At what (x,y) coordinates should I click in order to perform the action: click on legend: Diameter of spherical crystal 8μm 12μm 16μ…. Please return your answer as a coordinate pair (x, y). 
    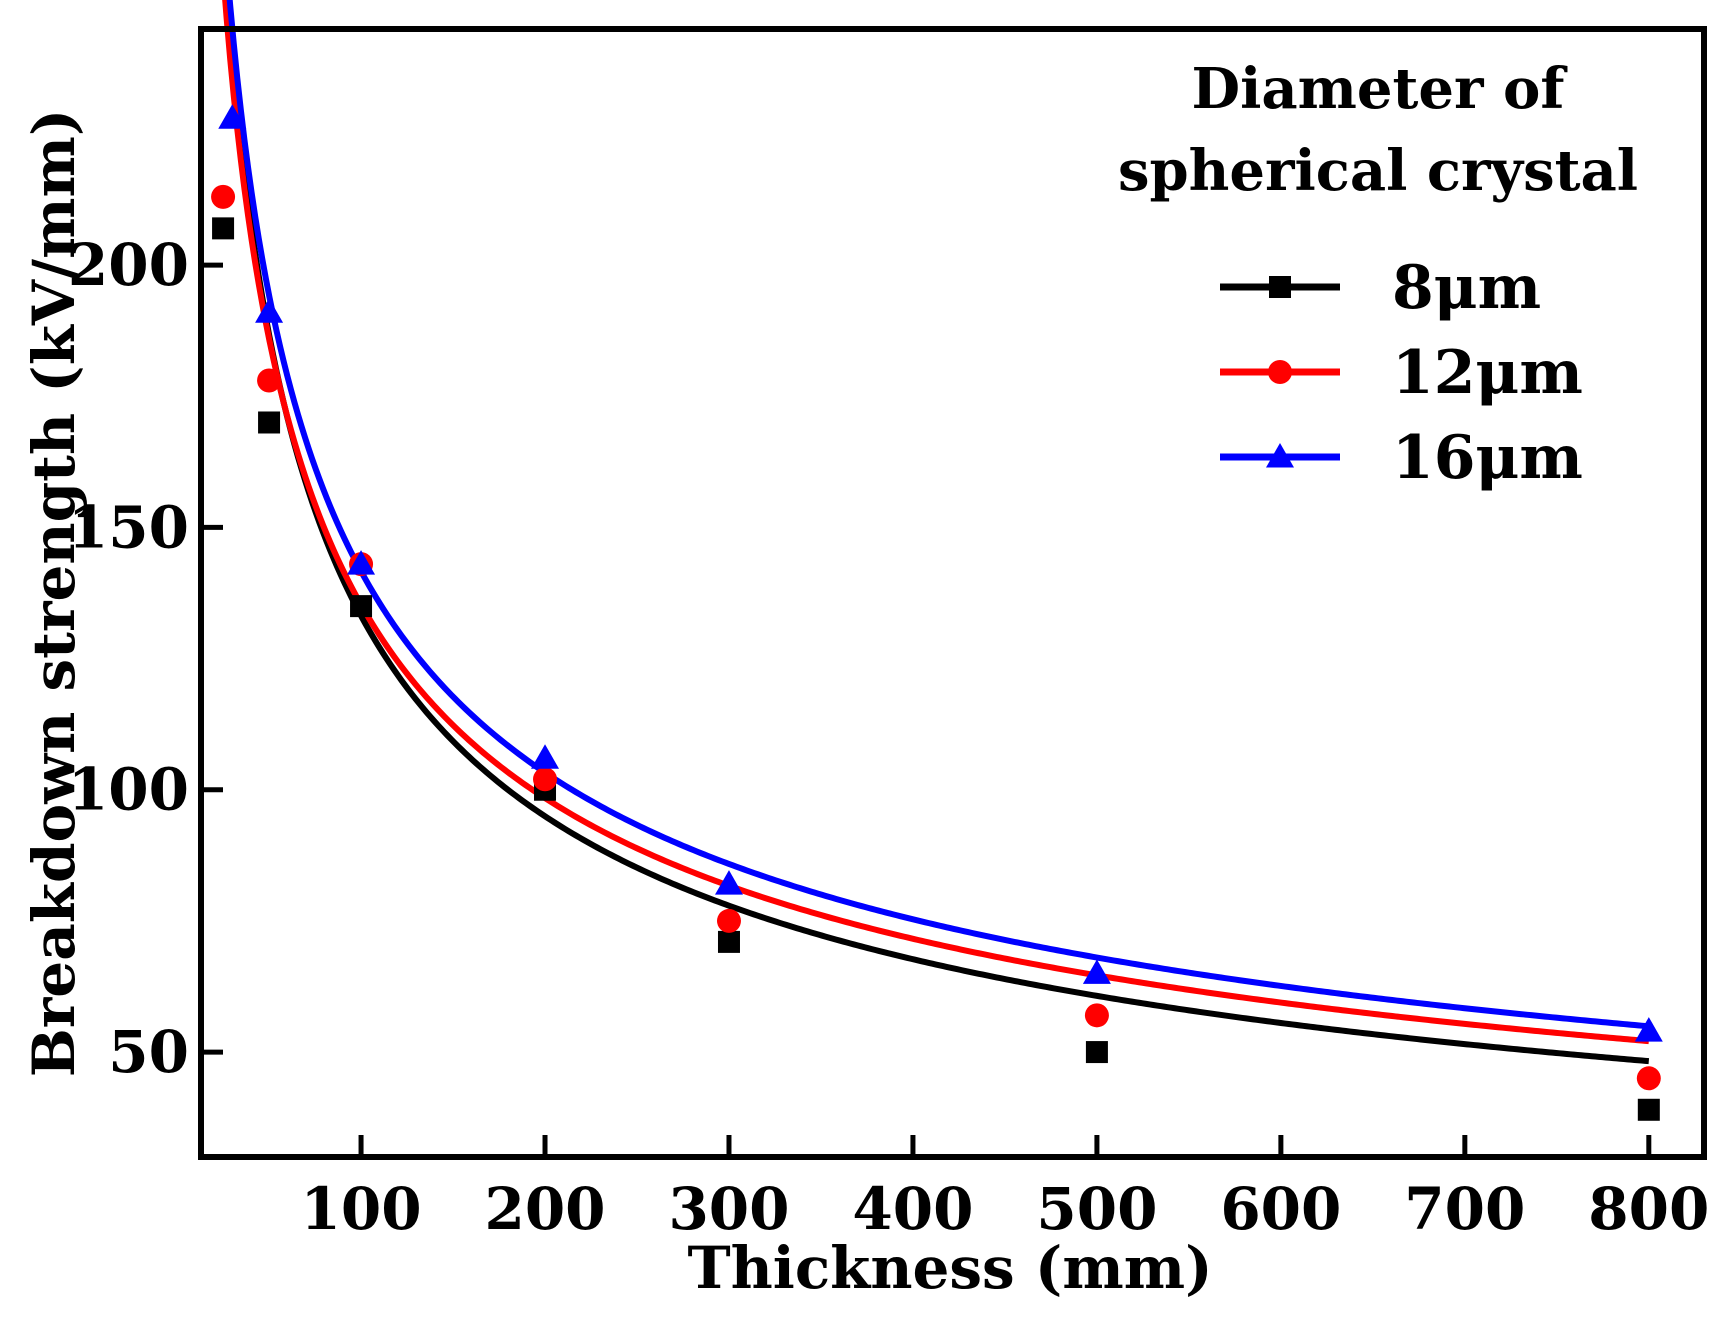
    Looking at the image, I should click on (1378, 274).